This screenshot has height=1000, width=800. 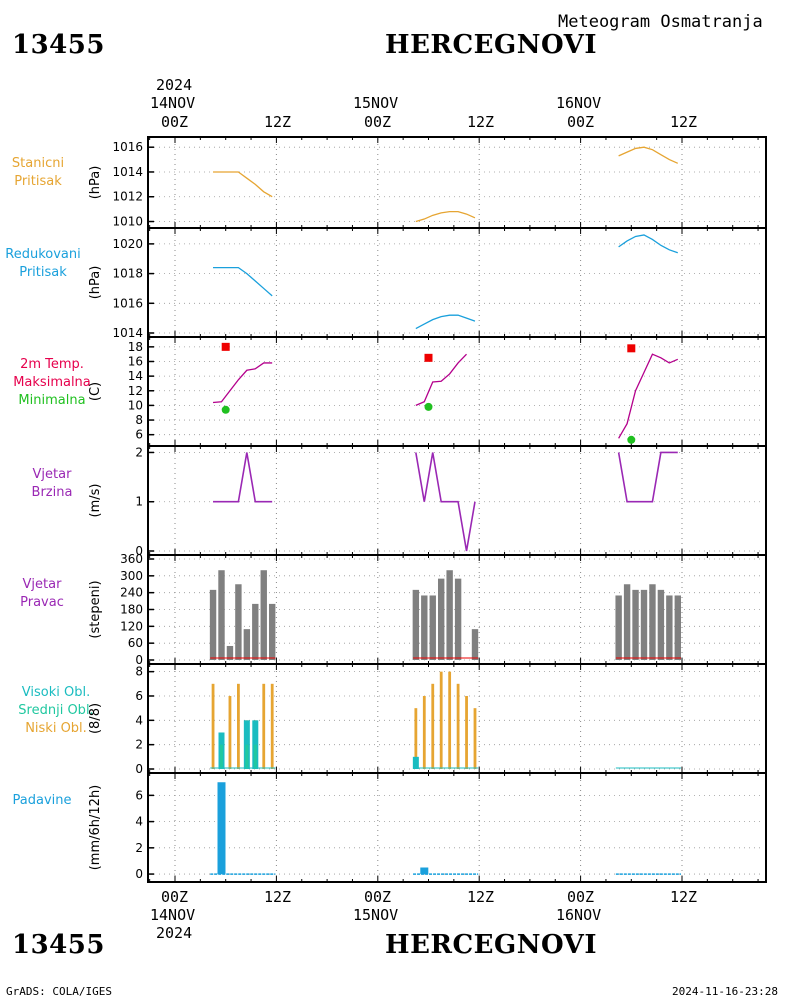 I want to click on top-date-3: 16NOV, so click(x=579, y=103).